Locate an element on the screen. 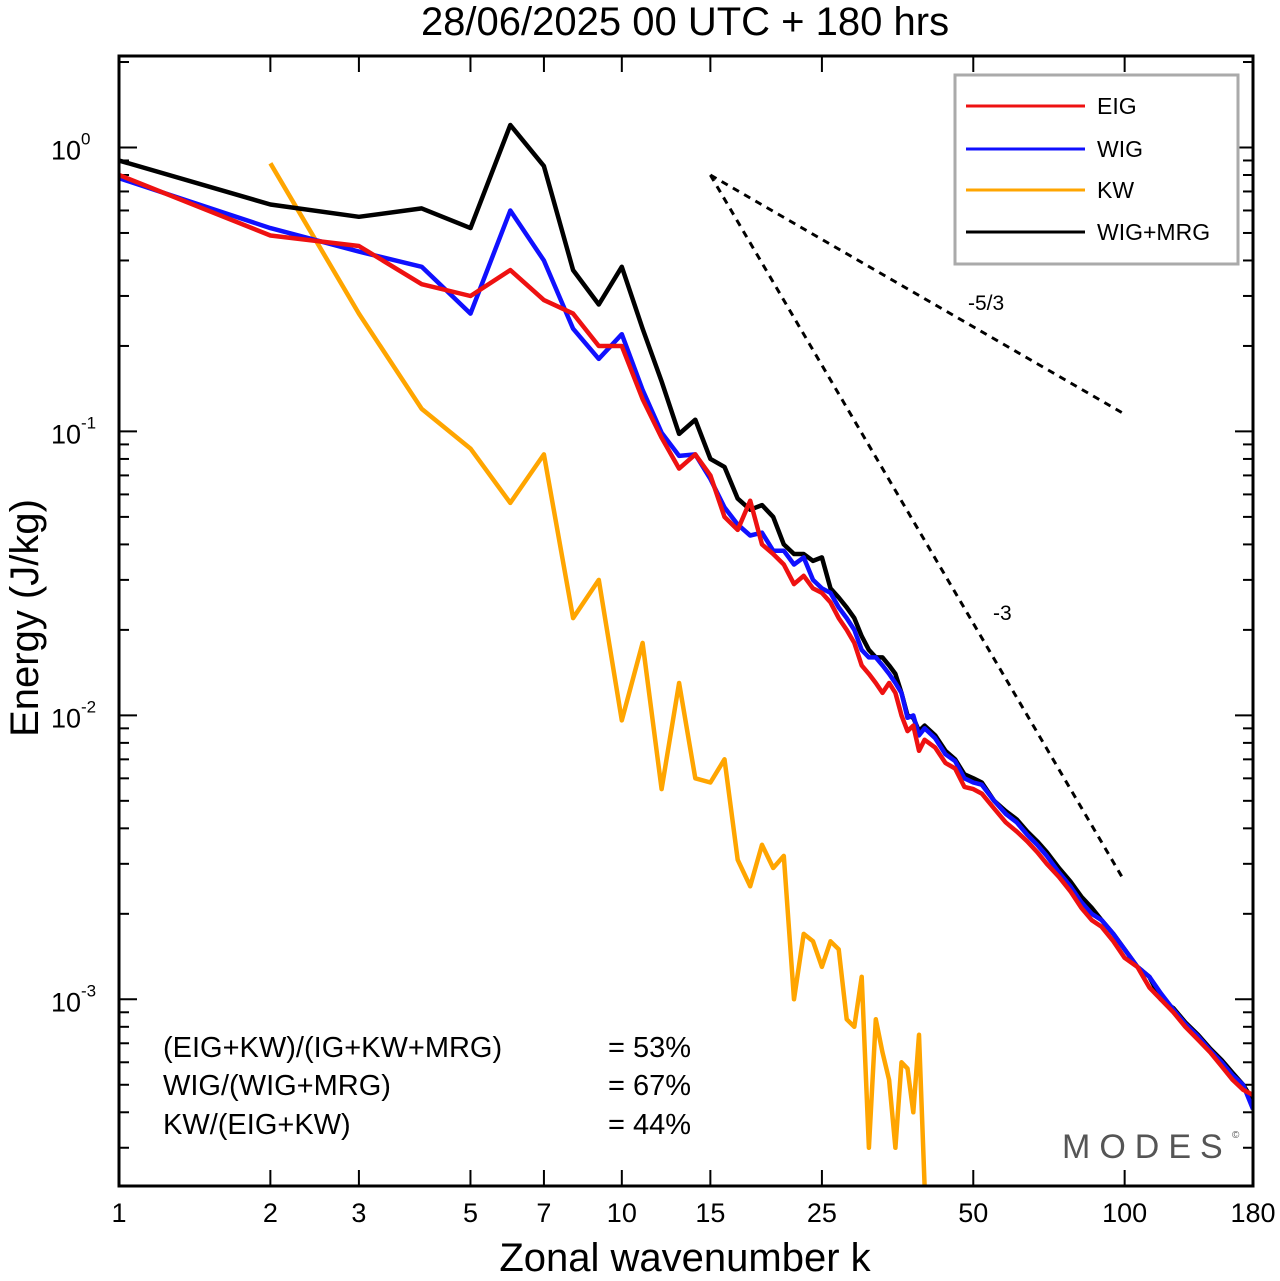 This screenshot has width=1280, height=1281. x-tick-label: 7 is located at coordinates (543, 1213).